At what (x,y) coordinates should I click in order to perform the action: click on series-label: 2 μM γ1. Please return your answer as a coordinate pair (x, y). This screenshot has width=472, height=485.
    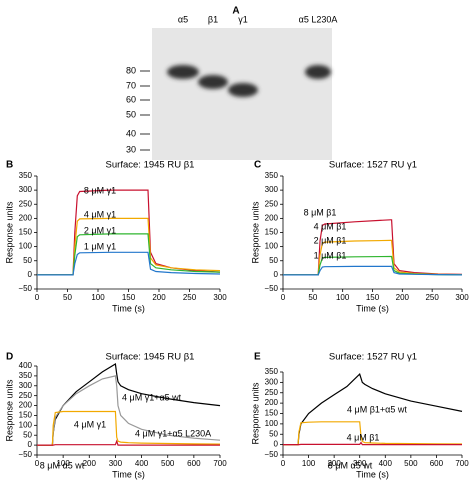
    Looking at the image, I should click on (100, 230).